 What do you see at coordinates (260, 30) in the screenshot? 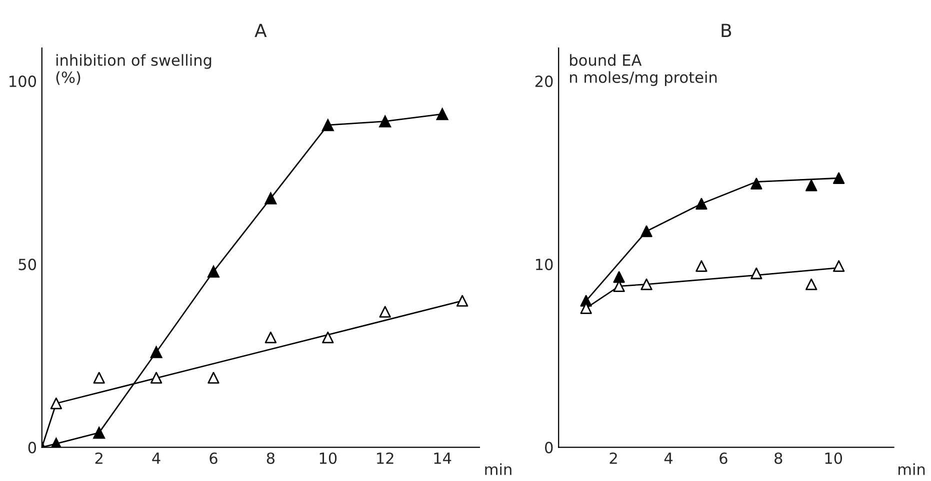
I see `chart-title: A` at bounding box center [260, 30].